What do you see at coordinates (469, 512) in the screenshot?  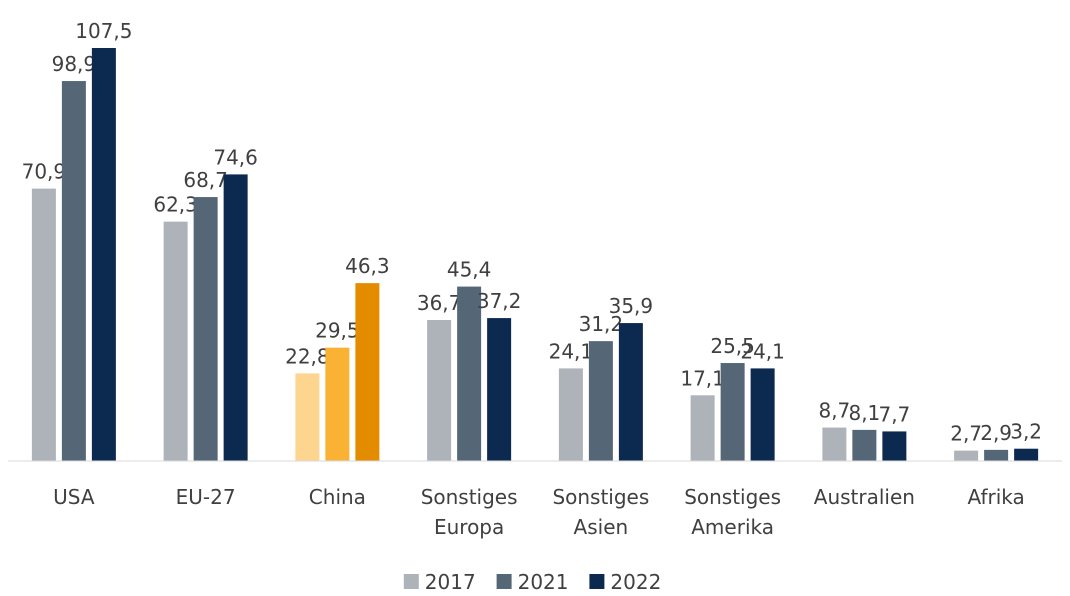 I see `x-tick-label: Sonstiges Europa` at bounding box center [469, 512].